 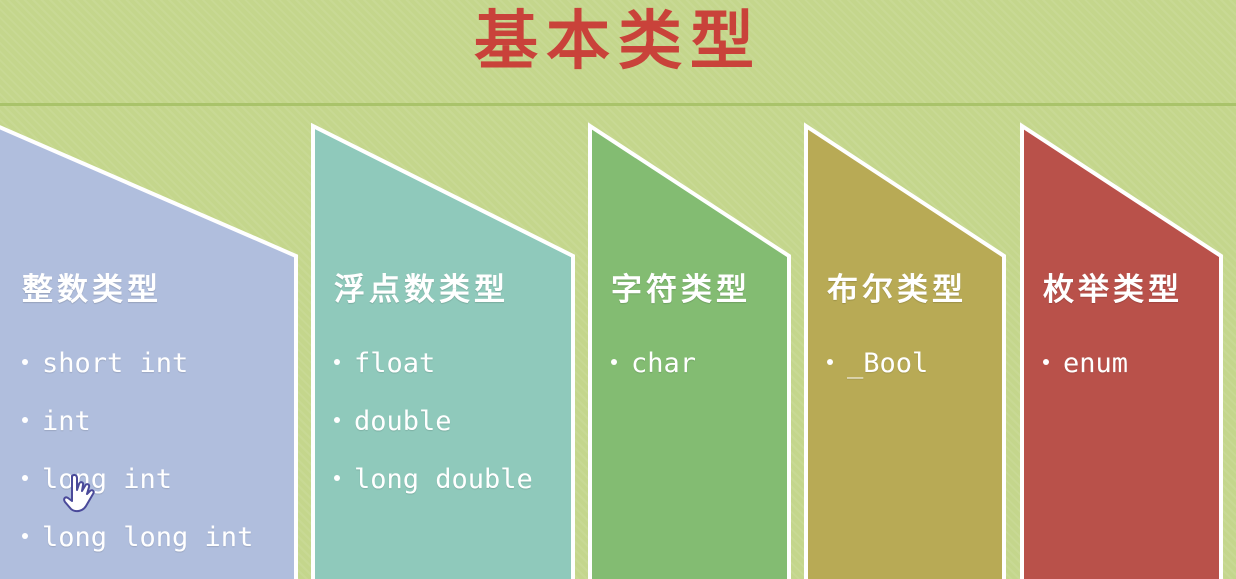 I want to click on hand-pointer-icon, so click(x=79, y=493).